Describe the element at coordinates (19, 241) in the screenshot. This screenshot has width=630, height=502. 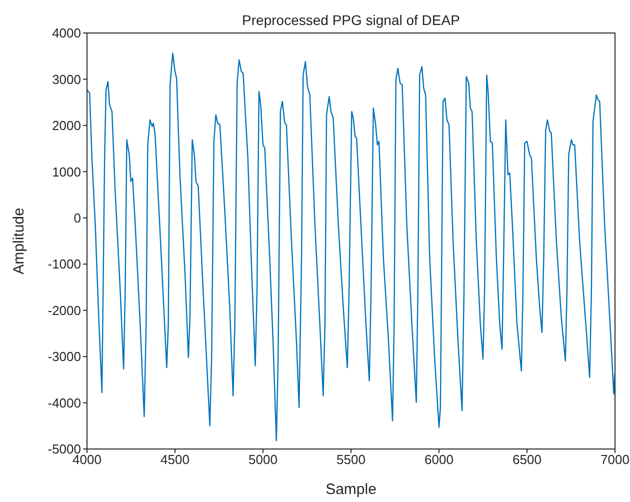
I see `y-axis-title: Amplitude` at that location.